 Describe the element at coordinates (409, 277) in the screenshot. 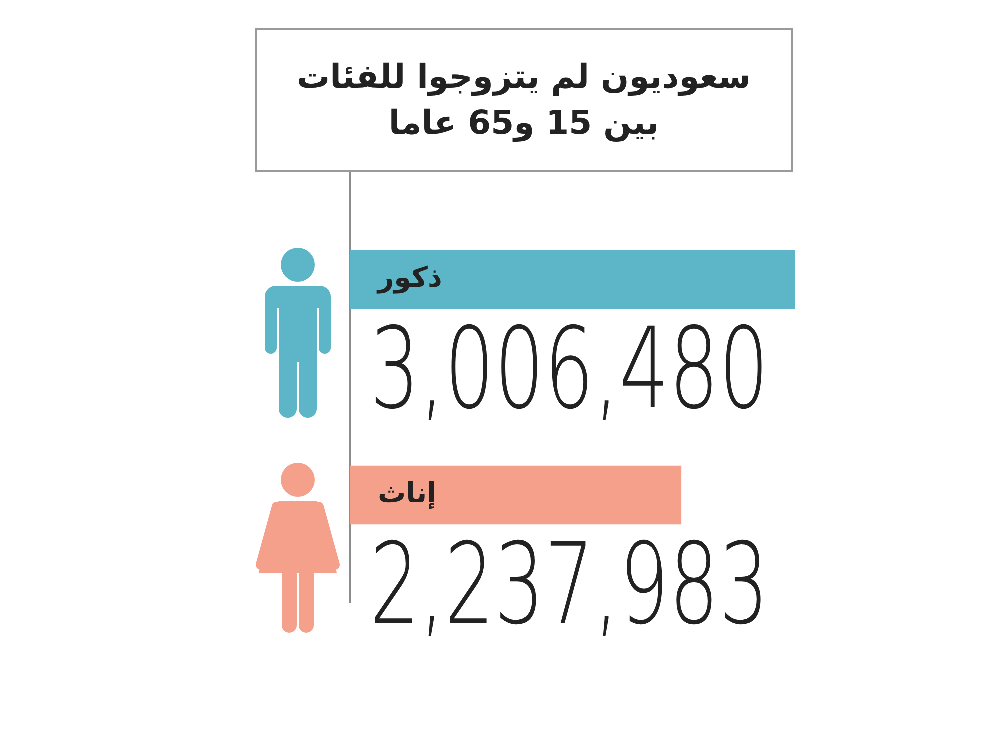

I see `y-tick-label: ذكور` at that location.